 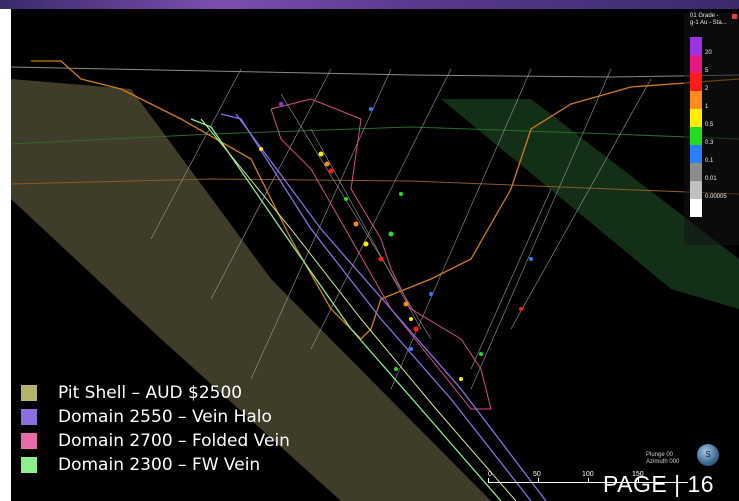 I want to click on scale-label: 100, so click(x=588, y=474).